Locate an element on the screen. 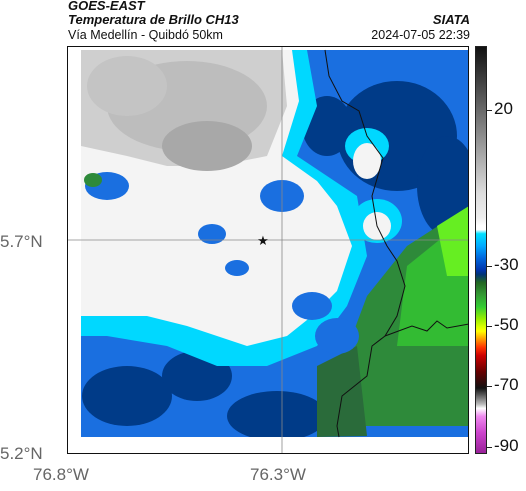 This screenshot has width=526, height=491. timestamp: 2024-07-05 22:39 is located at coordinates (420, 35).